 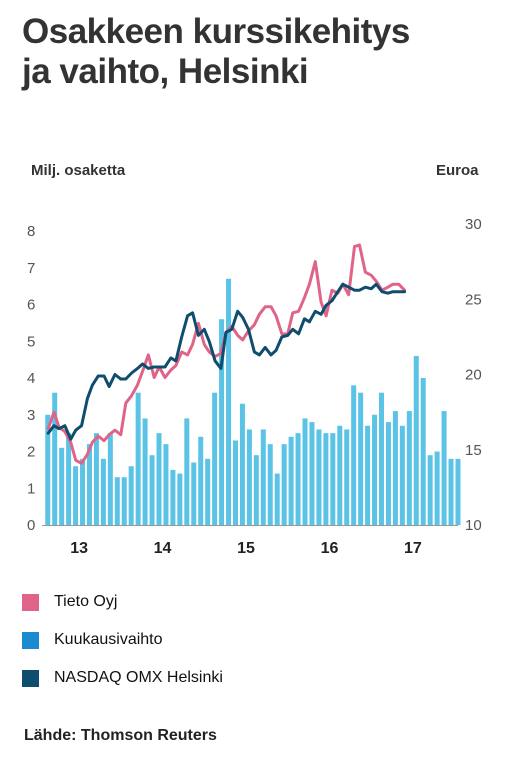 I want to click on right-tick-label: 20, so click(x=473, y=375).